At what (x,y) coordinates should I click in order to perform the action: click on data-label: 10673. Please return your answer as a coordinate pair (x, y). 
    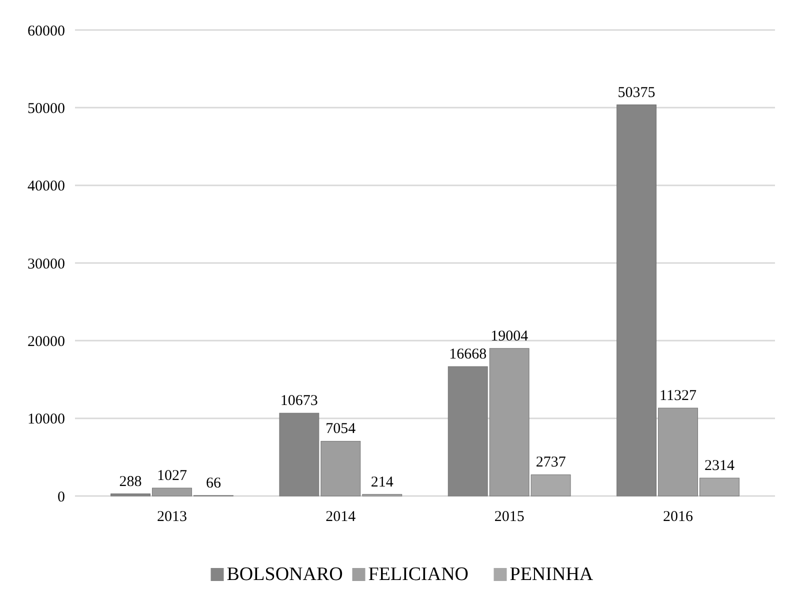
    Looking at the image, I should click on (299, 401).